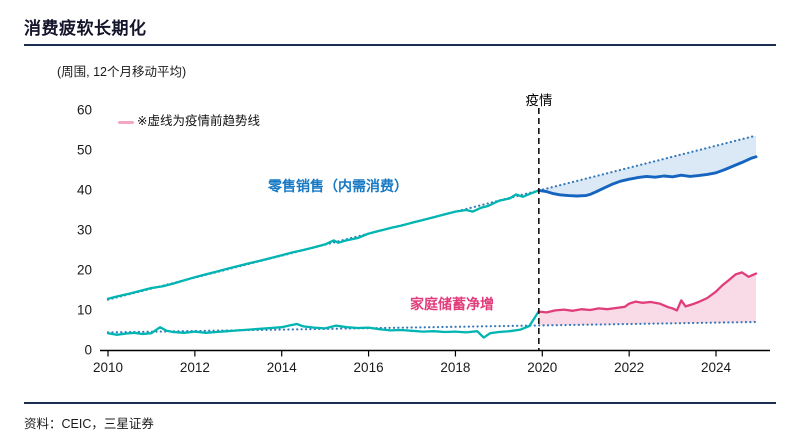 This screenshot has width=800, height=448. I want to click on svg-text: 2024, so click(716, 367).